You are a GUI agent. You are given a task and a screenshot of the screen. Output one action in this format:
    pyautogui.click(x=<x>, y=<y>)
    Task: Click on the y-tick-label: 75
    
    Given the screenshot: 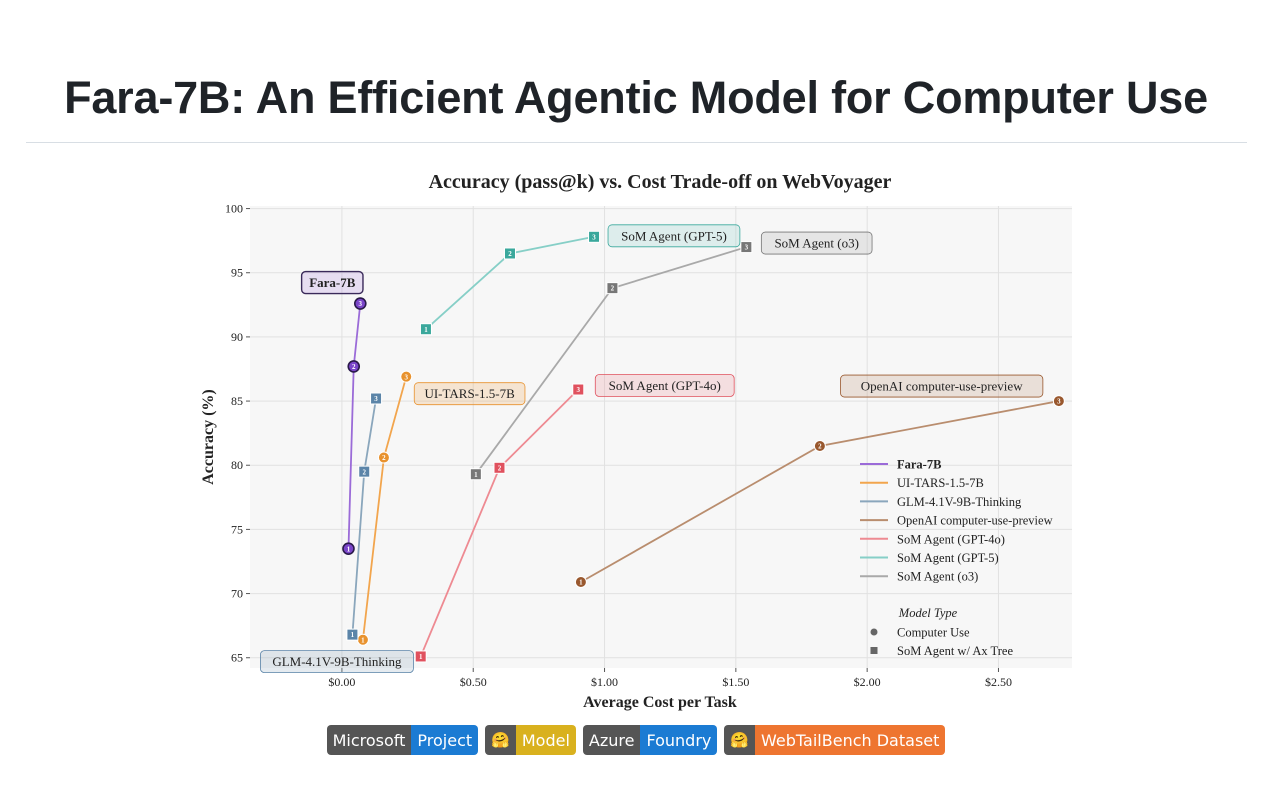 What is the action you would take?
    pyautogui.click(x=237, y=529)
    